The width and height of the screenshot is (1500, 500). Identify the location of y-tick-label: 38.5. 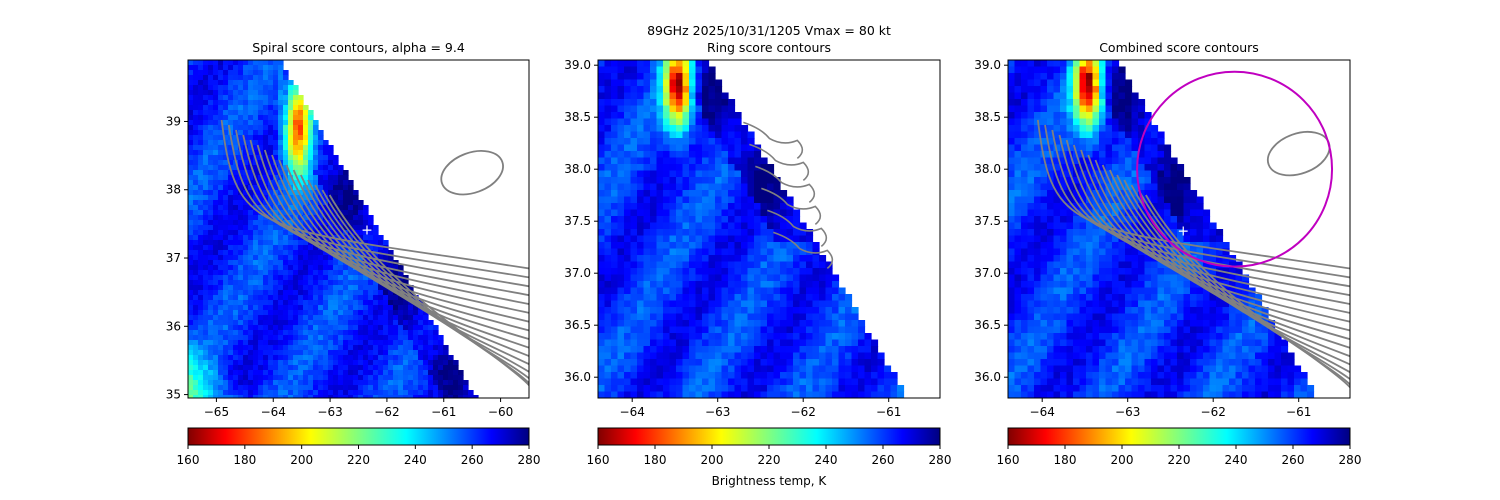
(577, 117).